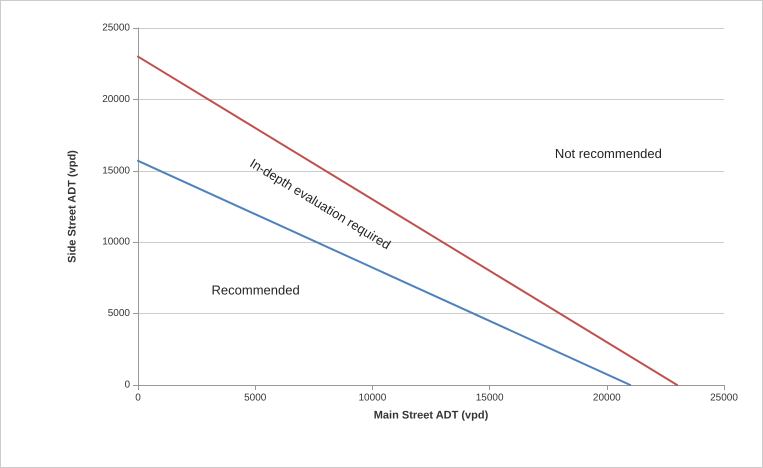 The height and width of the screenshot is (468, 763). I want to click on y-tick-label: 15000, so click(116, 170).